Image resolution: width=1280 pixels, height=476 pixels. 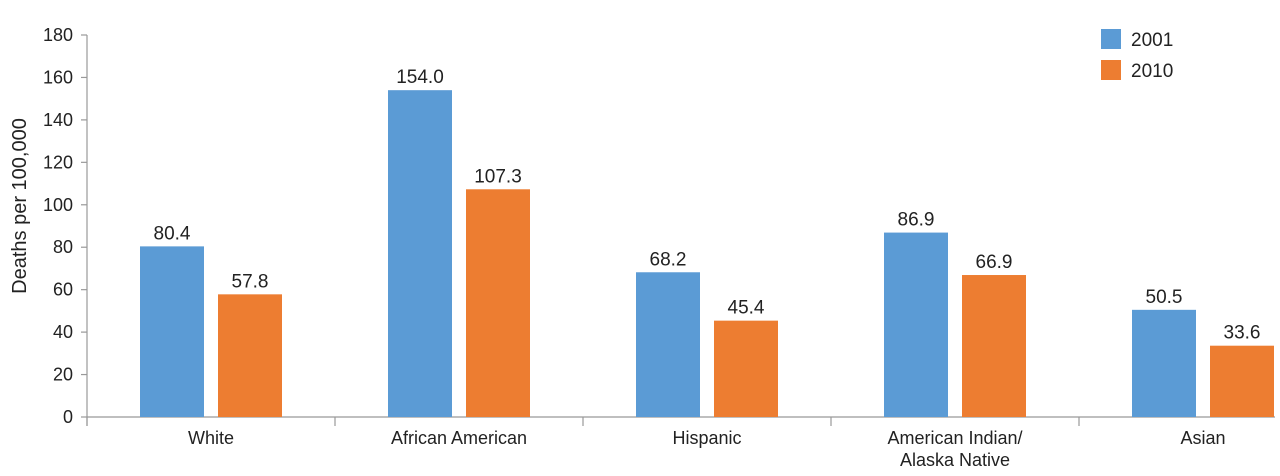 I want to click on y-tick-label: 60, so click(x=63, y=290).